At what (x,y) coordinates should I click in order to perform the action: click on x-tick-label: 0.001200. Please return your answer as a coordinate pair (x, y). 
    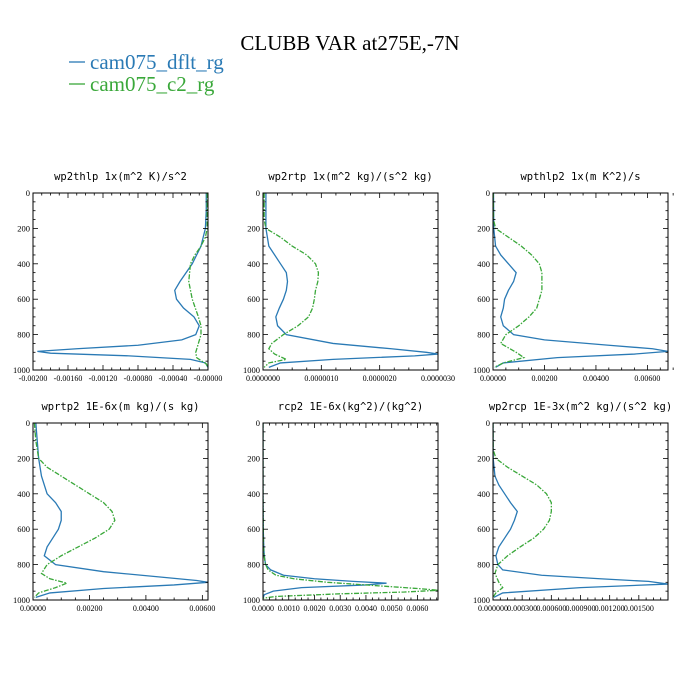
    Looking at the image, I should click on (610, 608).